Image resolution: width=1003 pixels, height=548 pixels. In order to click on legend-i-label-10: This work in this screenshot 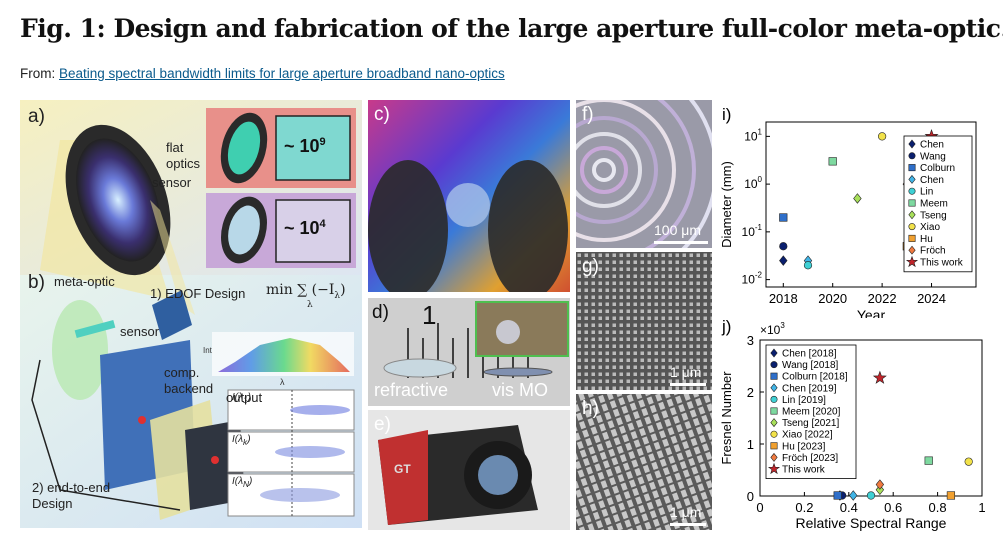, I will do `click(942, 263)`.